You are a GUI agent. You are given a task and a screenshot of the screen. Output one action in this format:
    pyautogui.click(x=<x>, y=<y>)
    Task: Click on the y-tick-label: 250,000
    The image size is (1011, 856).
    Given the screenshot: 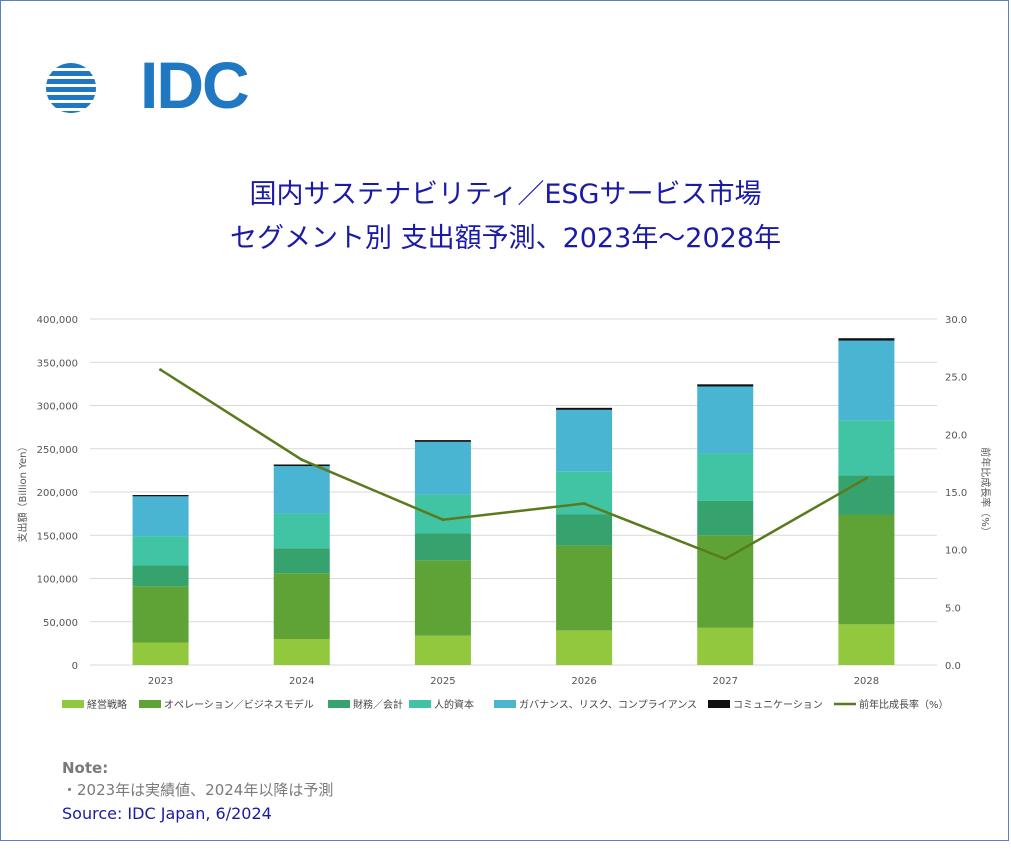 What is the action you would take?
    pyautogui.click(x=57, y=450)
    